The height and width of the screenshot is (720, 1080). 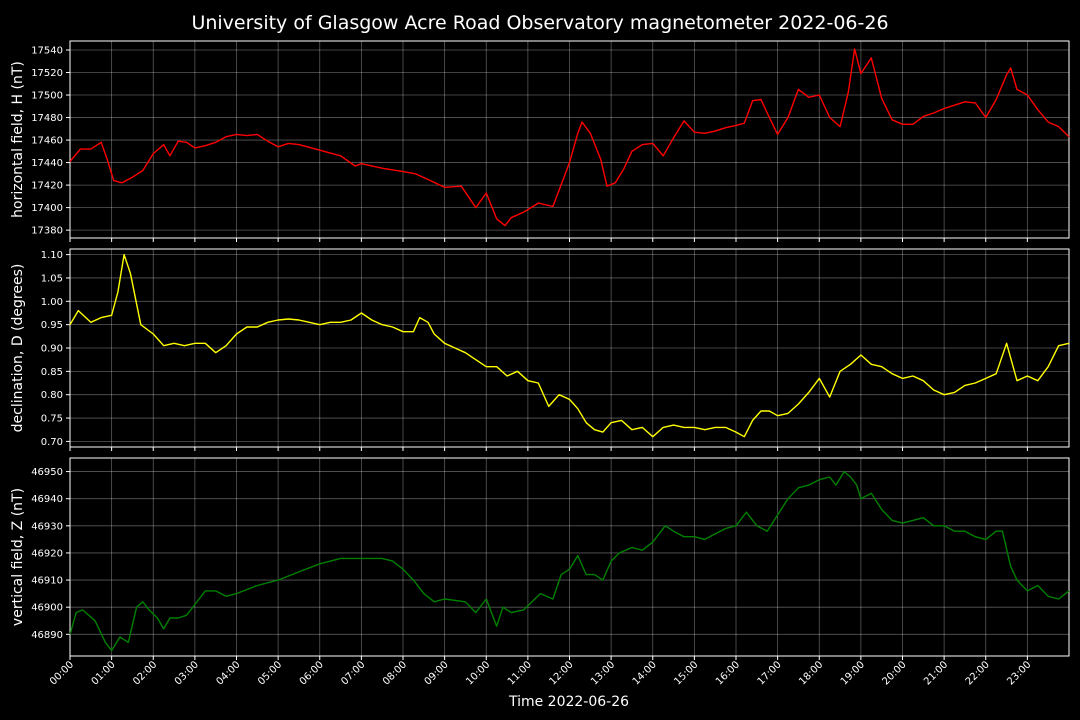 What do you see at coordinates (353, 673) in the screenshot?
I see `x-tick-label: 07:00` at bounding box center [353, 673].